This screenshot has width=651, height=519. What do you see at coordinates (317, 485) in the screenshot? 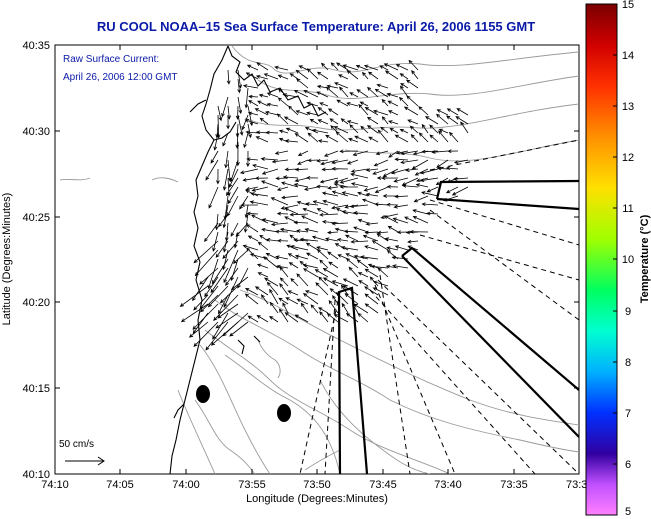
I see `x-tick-label: 73:50` at bounding box center [317, 485].